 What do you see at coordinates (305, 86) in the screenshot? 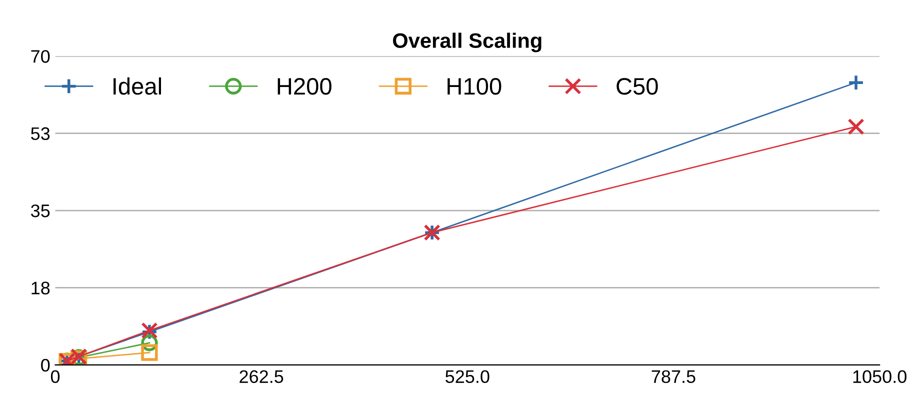
I see `legend-label: H200` at bounding box center [305, 86].